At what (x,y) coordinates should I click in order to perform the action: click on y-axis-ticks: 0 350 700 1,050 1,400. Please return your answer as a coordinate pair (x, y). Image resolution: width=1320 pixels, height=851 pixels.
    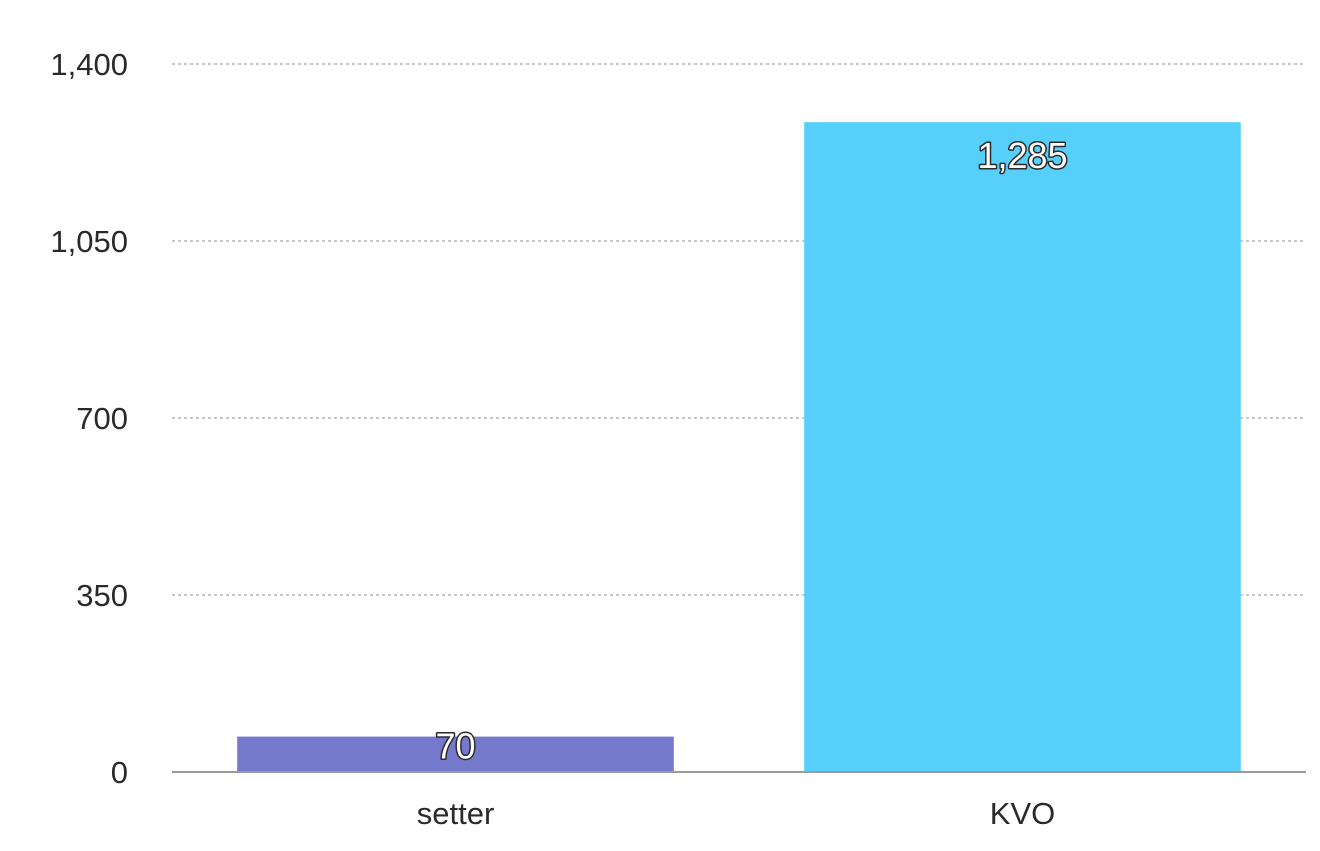
    Looking at the image, I should click on (89, 418).